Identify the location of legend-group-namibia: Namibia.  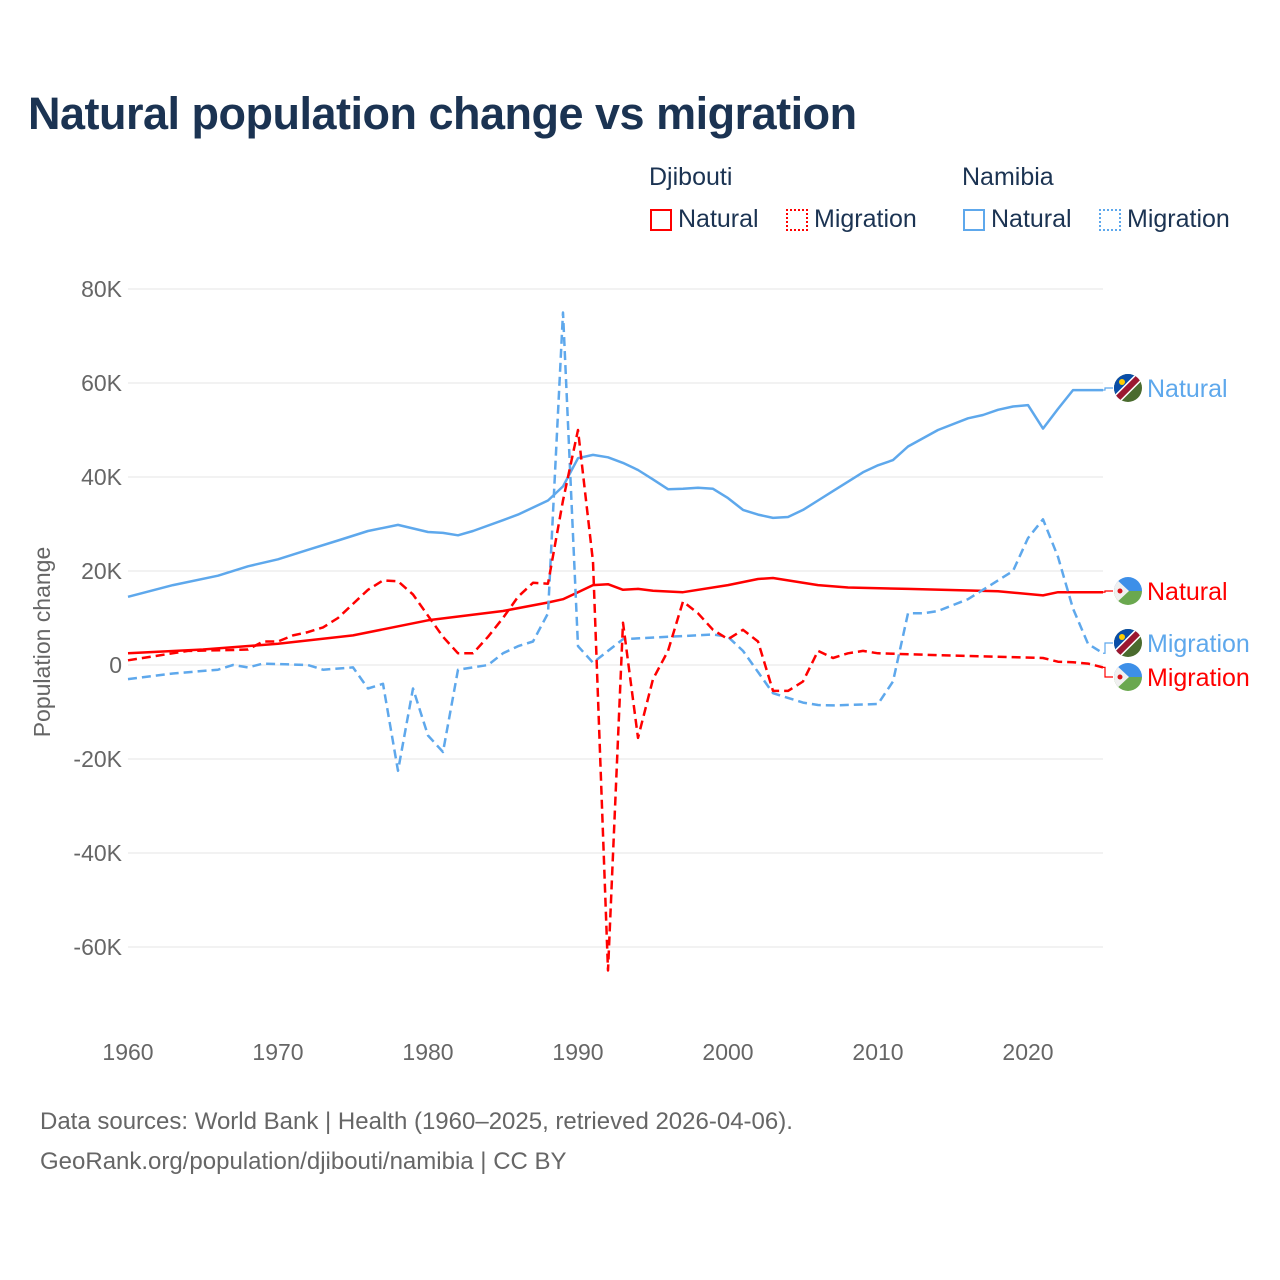
(1008, 177).